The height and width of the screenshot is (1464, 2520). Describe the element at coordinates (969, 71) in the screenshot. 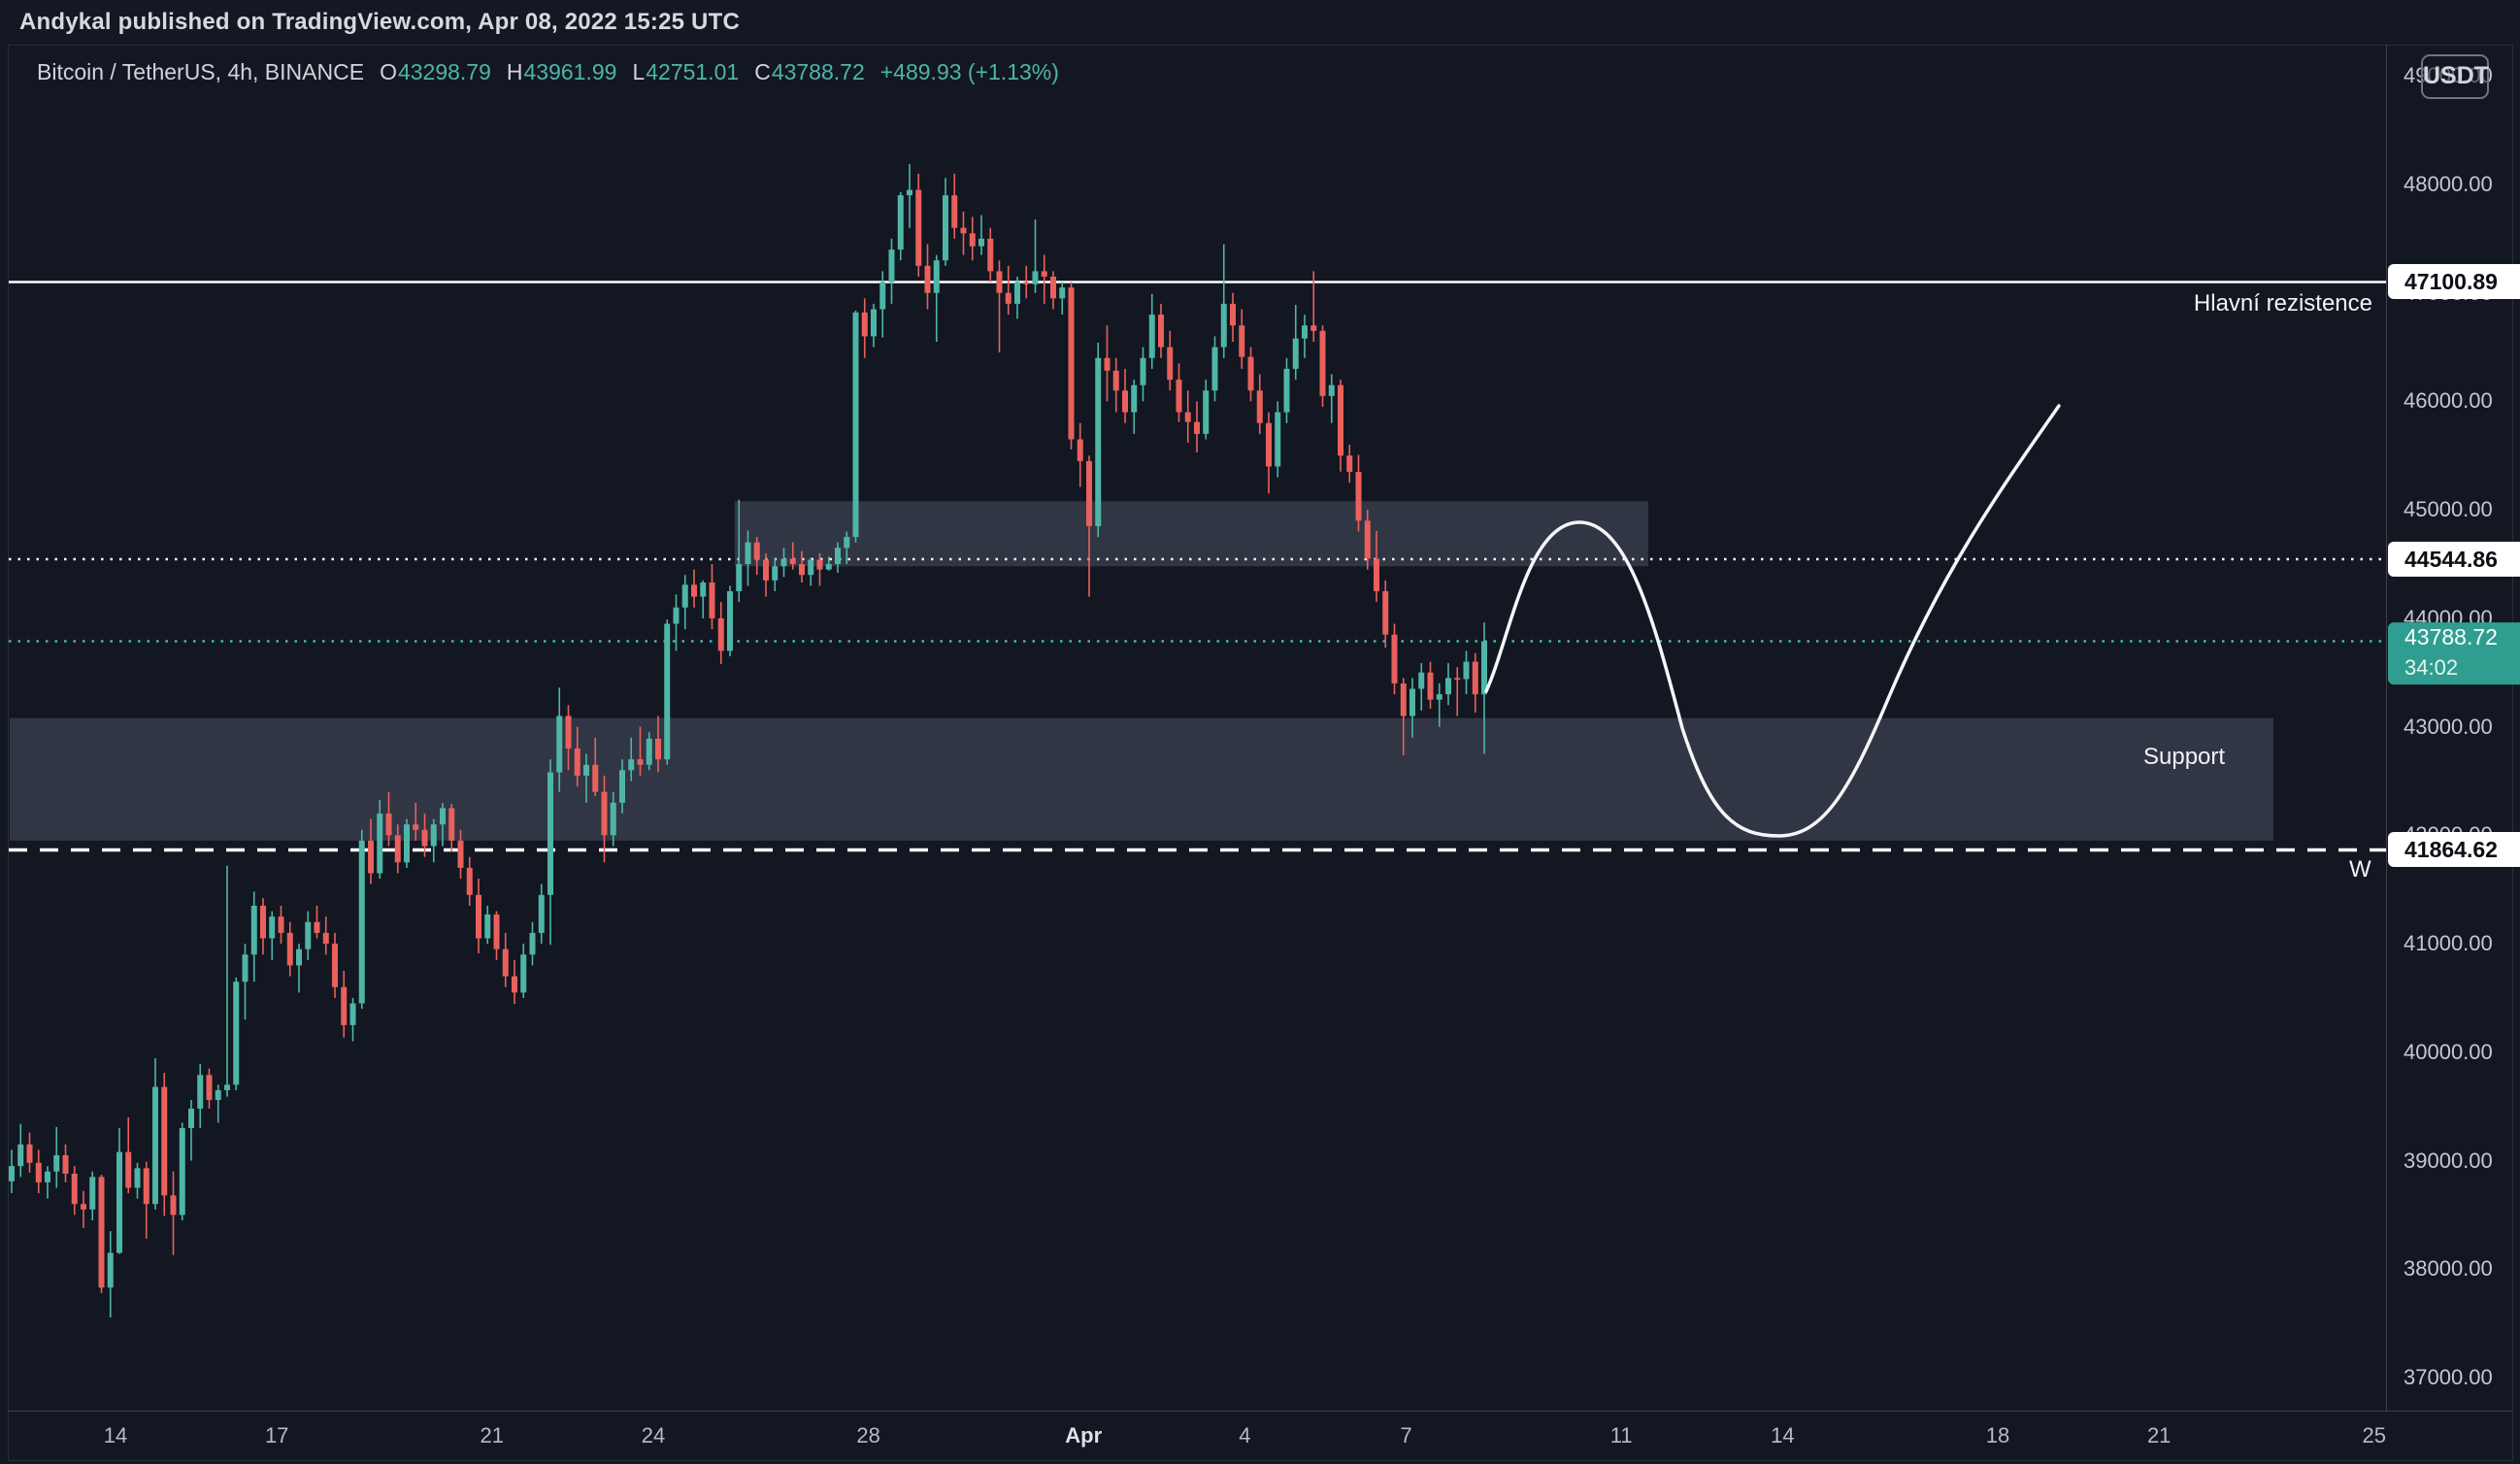

I see `price-change: +489.93 (+1.13%)` at that location.